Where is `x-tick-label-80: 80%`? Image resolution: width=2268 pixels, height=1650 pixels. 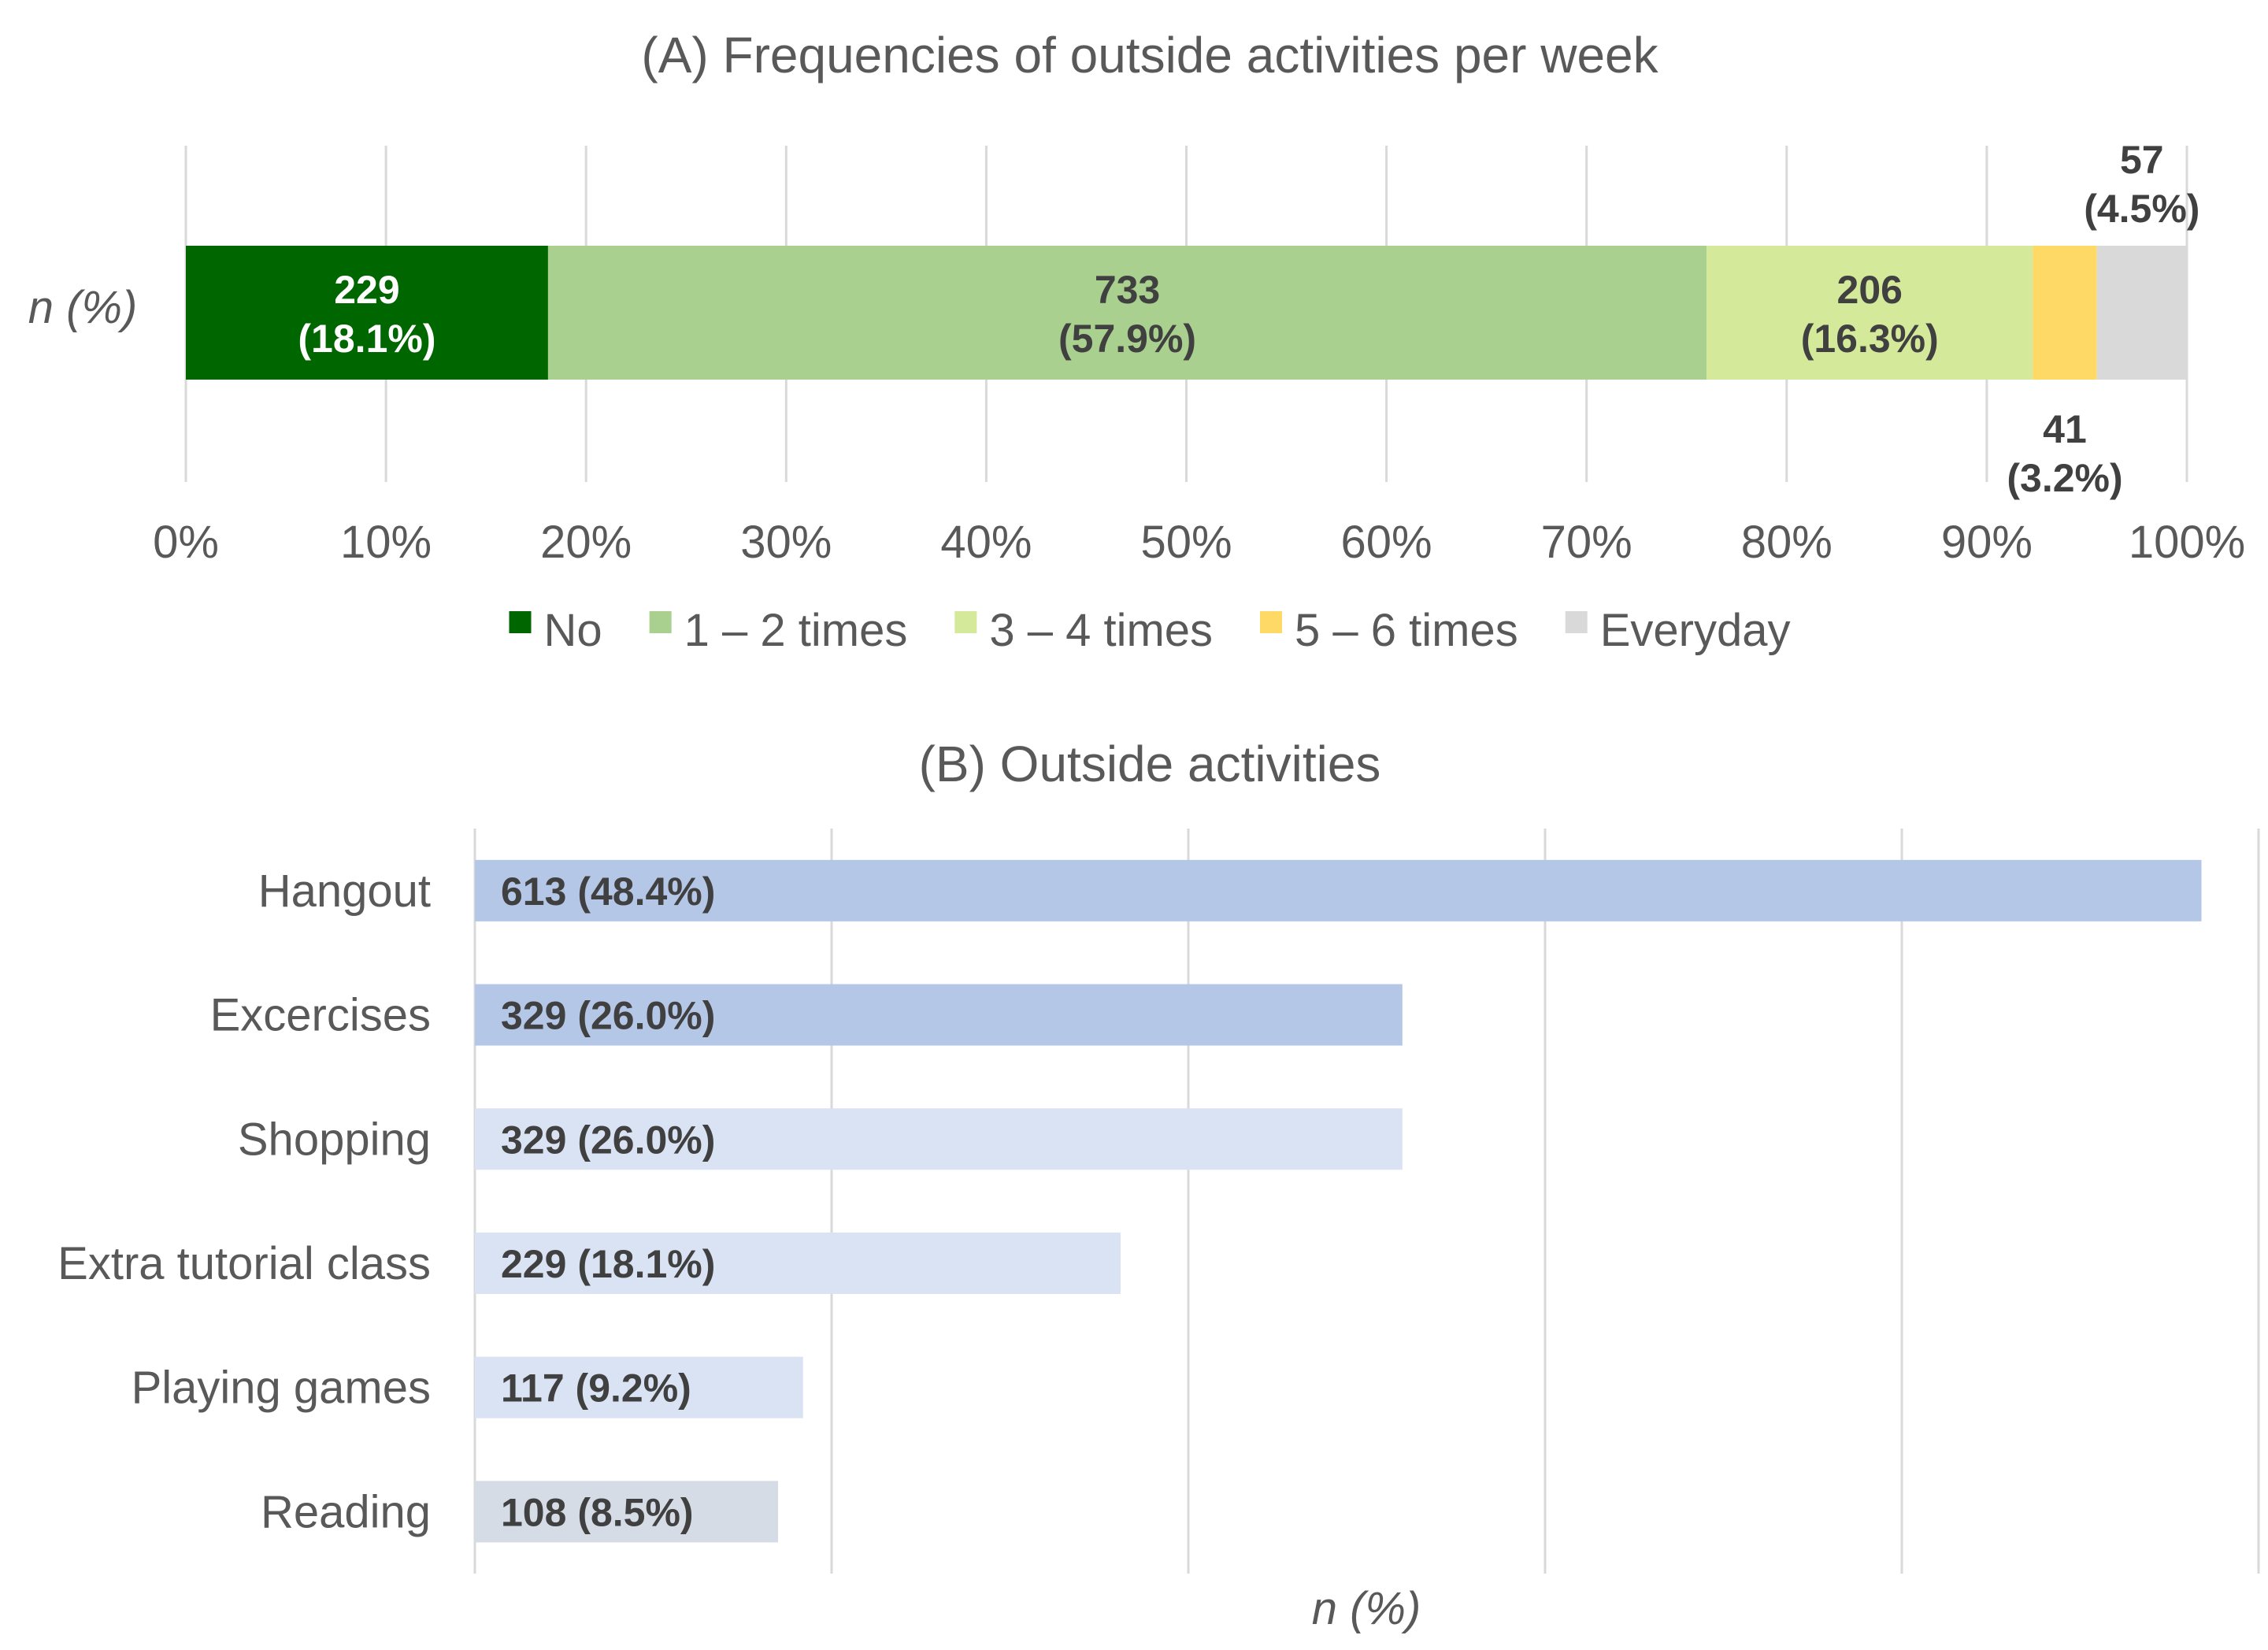 x-tick-label-80: 80% is located at coordinates (1787, 543).